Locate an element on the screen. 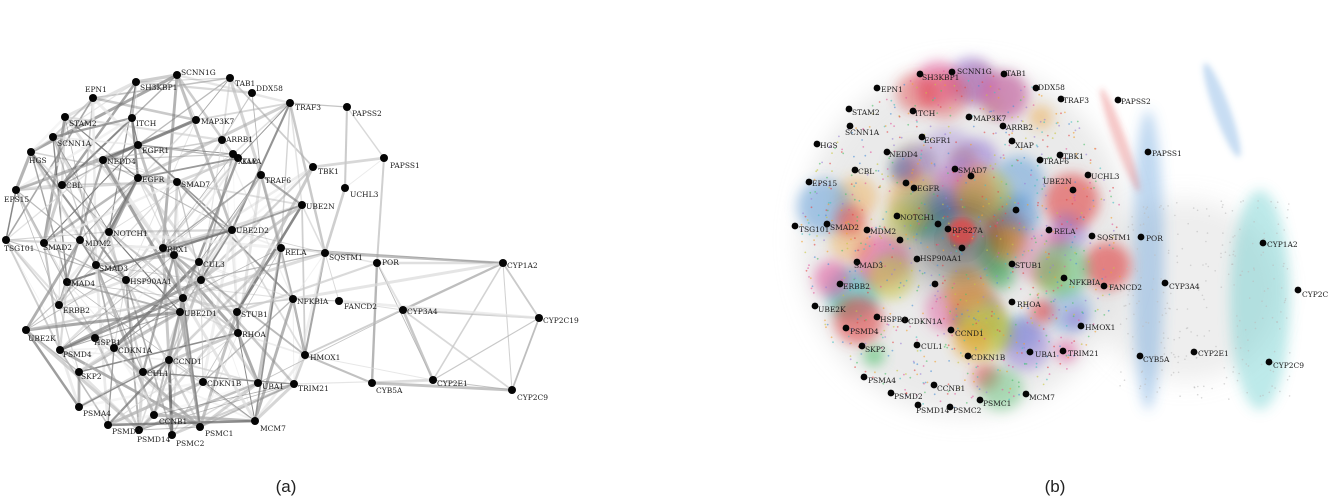 Image resolution: width=1328 pixels, height=502 pixels. node-label-egfr: EGFR is located at coordinates (928, 188).